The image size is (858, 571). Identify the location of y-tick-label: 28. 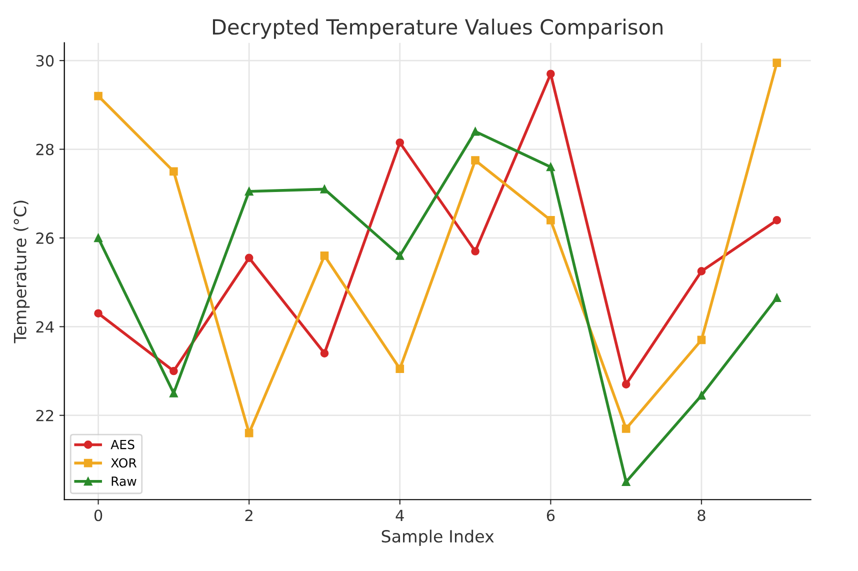
(45, 150).